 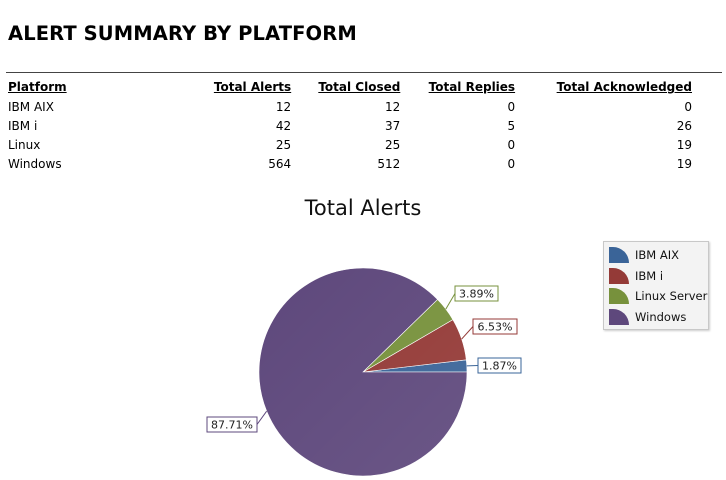 I want to click on cell-total-closed: 37, so click(x=393, y=125).